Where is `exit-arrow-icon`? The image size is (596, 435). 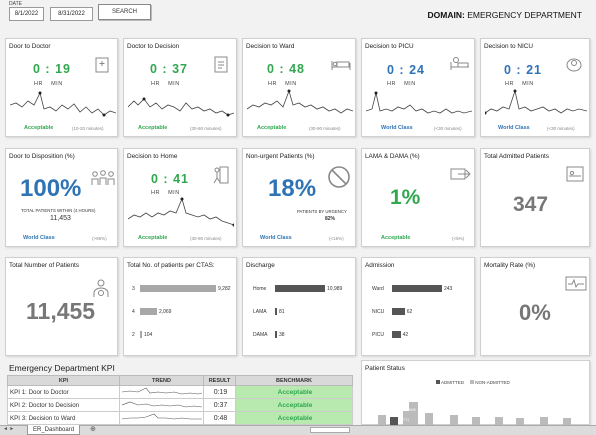 exit-arrow-icon is located at coordinates (460, 174).